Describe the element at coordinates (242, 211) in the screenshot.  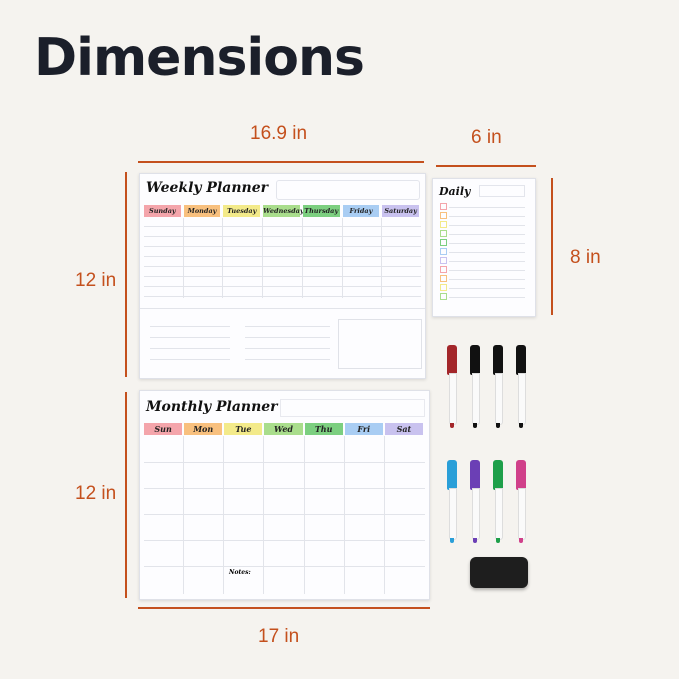
I see `weekly-day-header: Tuesday` at that location.